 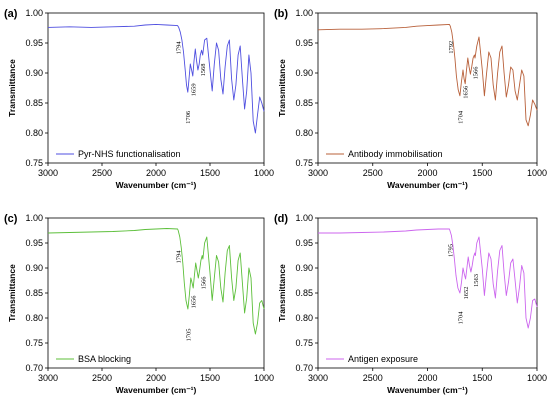 I want to click on legend-label: Pyr-NHS functionalisation, so click(x=129, y=154).